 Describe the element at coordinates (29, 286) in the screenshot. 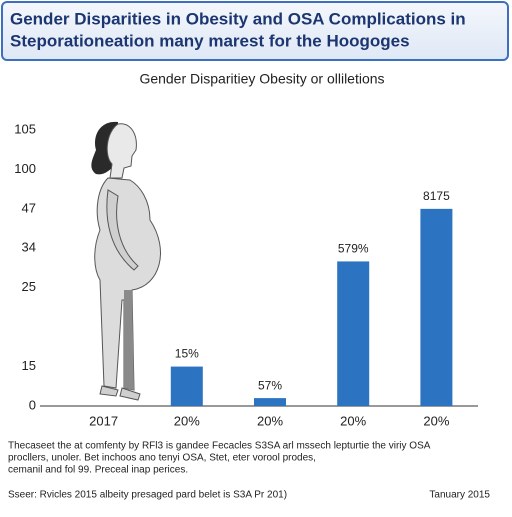

I see `y-tick-label: 25` at that location.